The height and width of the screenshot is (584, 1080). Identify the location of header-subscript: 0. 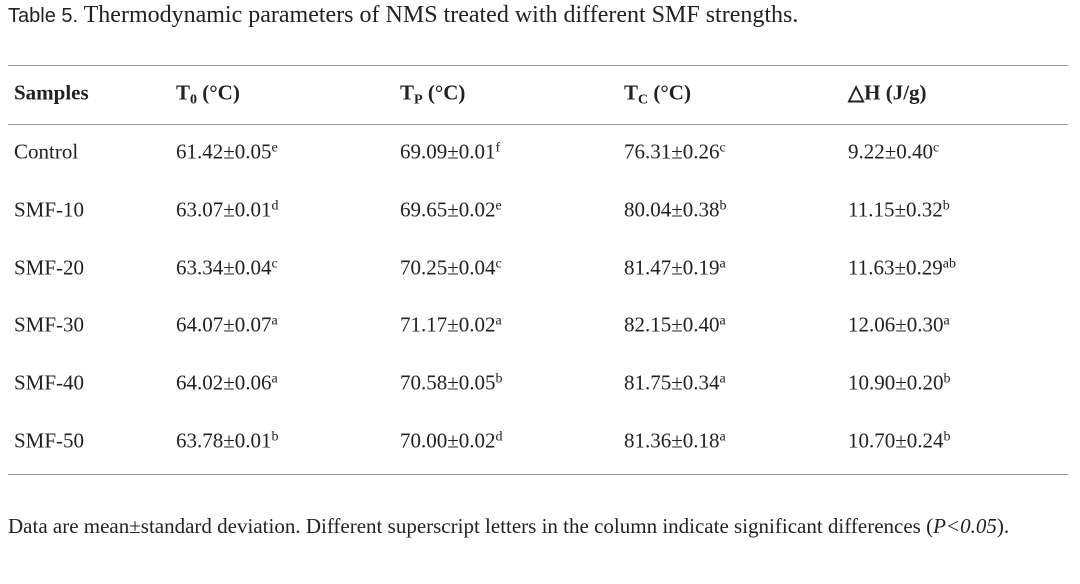
(194, 100).